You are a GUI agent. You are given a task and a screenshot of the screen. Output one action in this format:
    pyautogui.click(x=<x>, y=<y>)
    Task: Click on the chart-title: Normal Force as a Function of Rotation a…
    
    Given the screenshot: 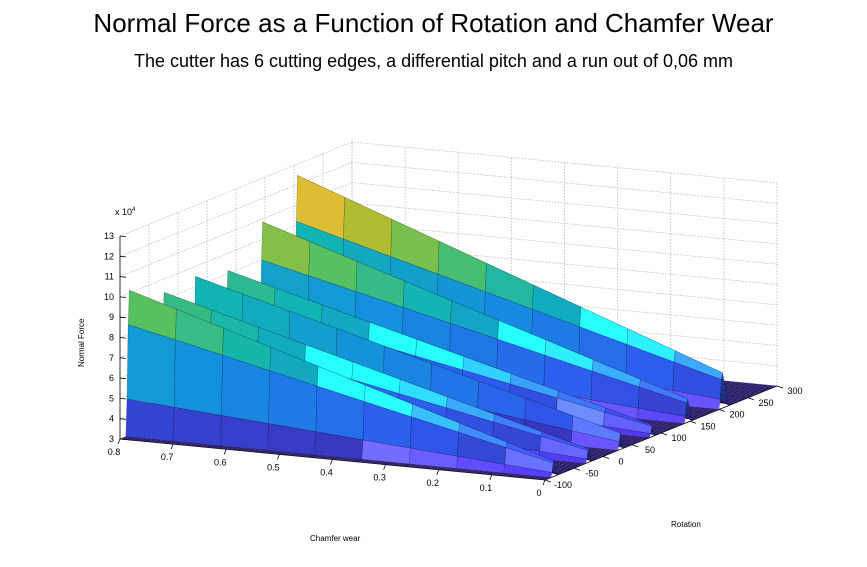 What is the action you would take?
    pyautogui.click(x=433, y=23)
    